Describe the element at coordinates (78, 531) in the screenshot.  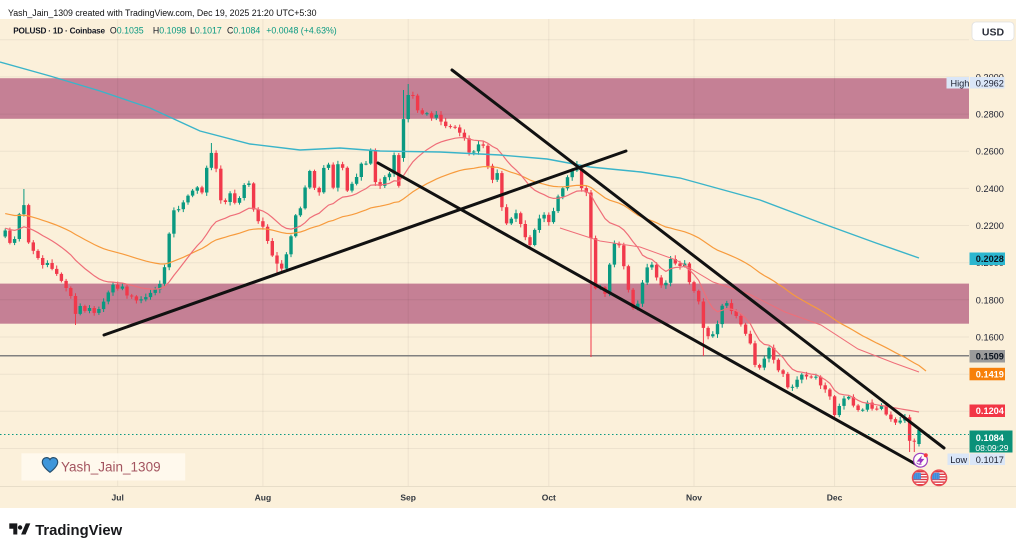
I see `svg-text: TradingView` at that location.